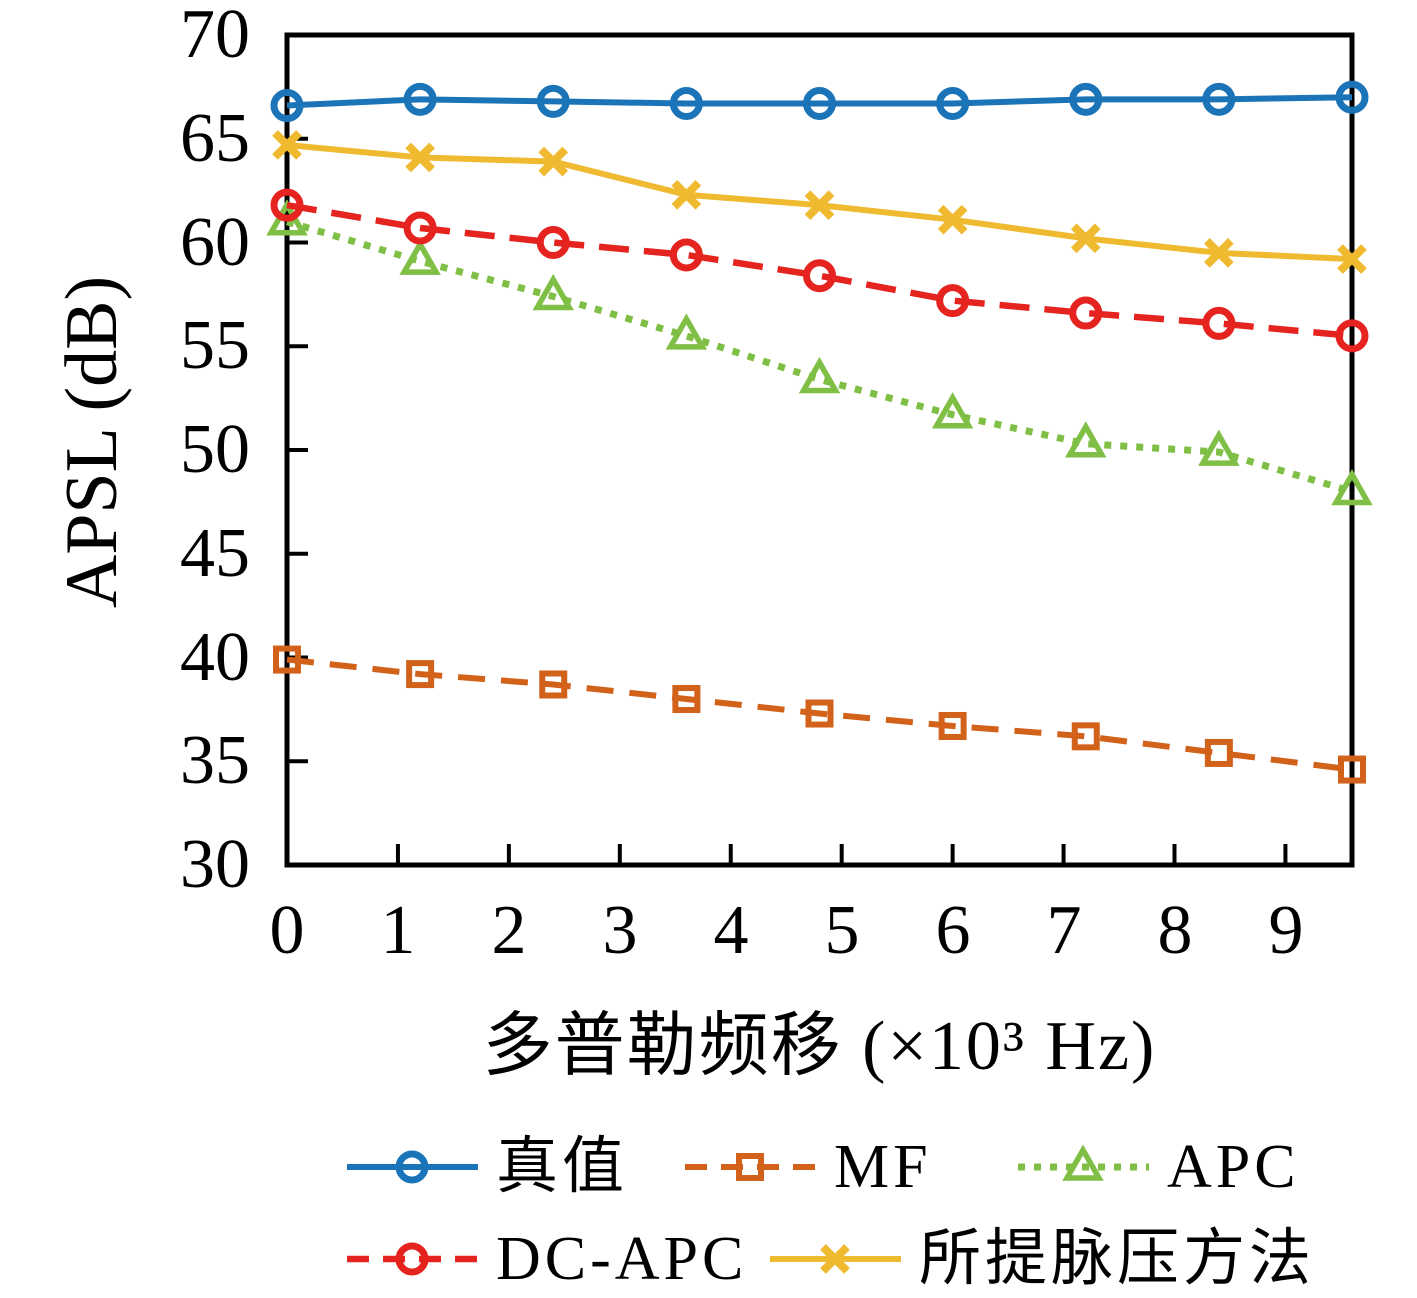  What do you see at coordinates (287, 930) in the screenshot?
I see `x-tick-label: 0` at bounding box center [287, 930].